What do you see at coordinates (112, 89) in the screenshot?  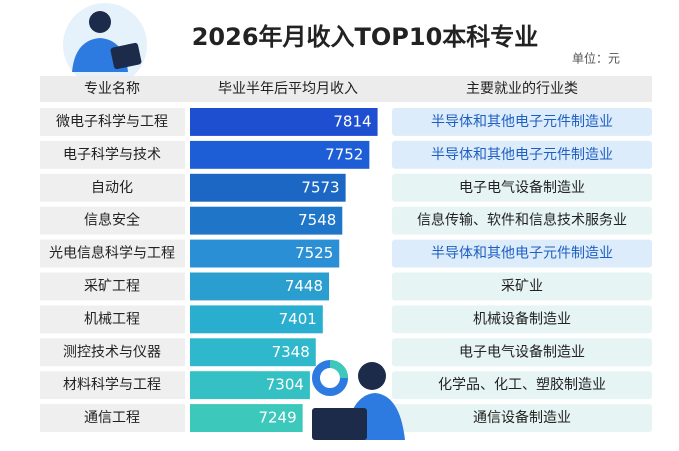 I see `header-cell: 专业名称` at bounding box center [112, 89].